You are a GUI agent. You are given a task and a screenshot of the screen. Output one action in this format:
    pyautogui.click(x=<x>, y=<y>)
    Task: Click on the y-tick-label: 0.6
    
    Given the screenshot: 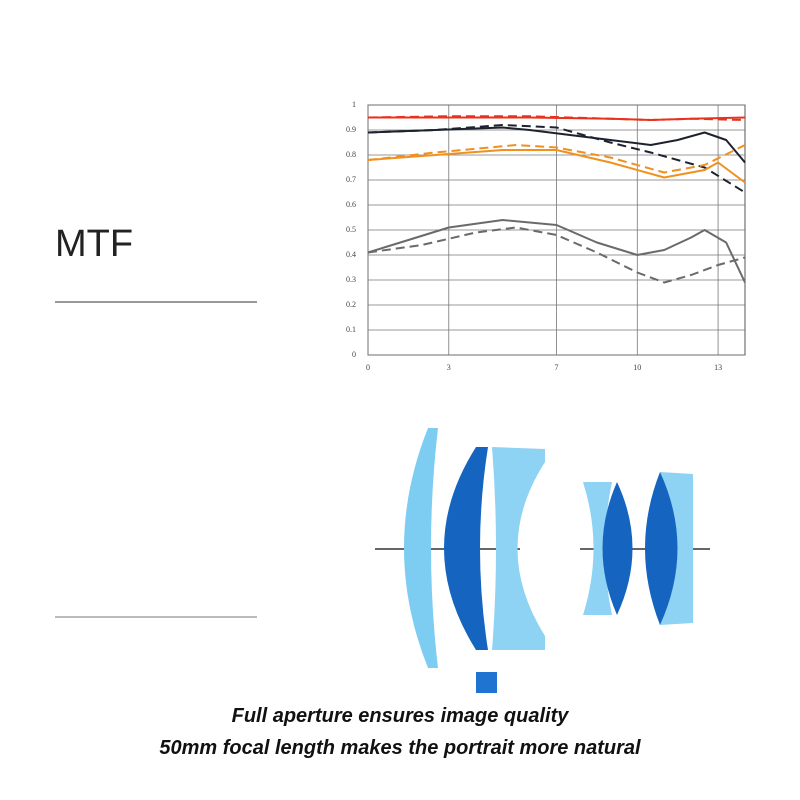 What is the action you would take?
    pyautogui.click(x=351, y=204)
    